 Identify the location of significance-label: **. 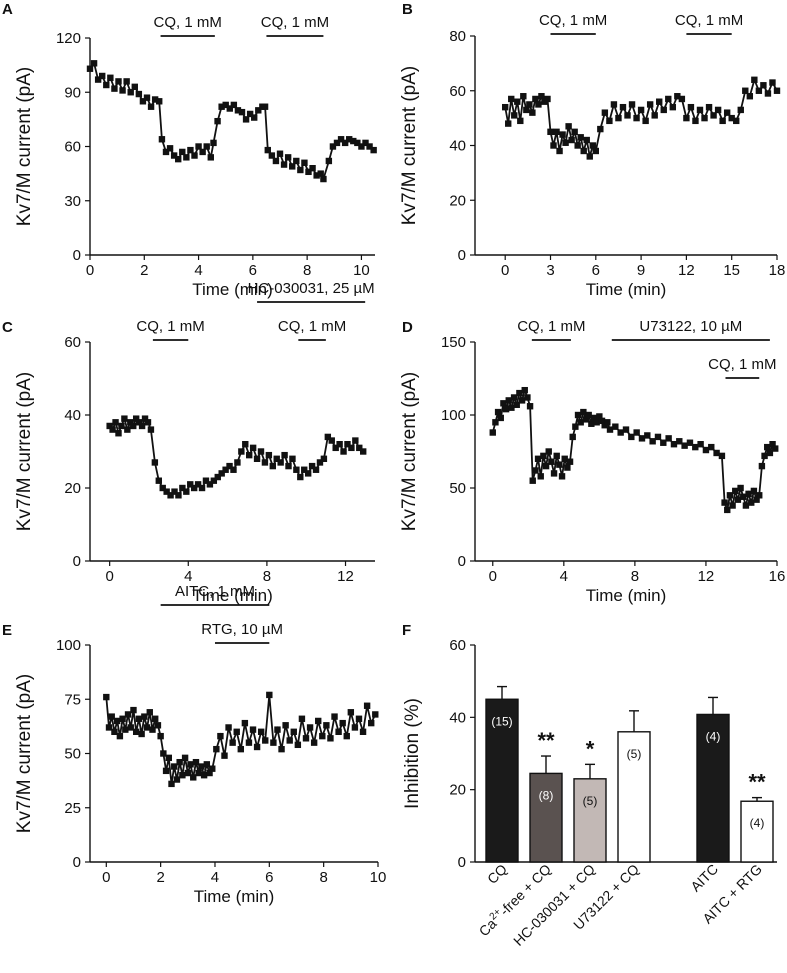
(757, 782).